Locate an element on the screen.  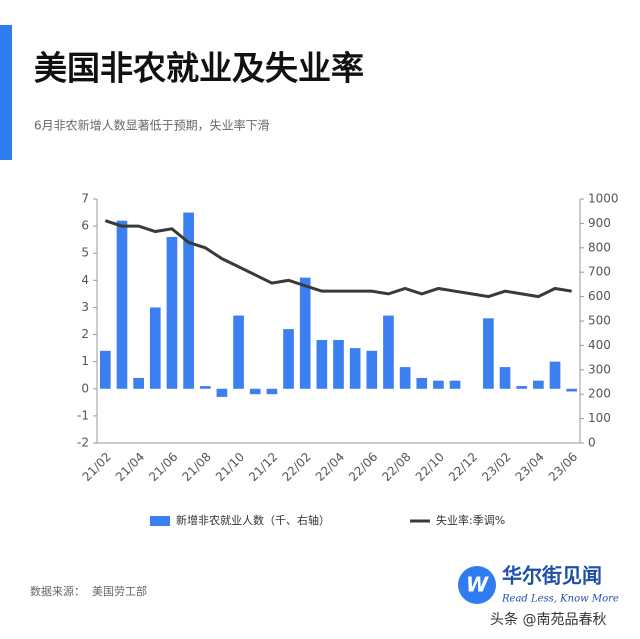
x-tick-label: 22/06 is located at coordinates (363, 467).